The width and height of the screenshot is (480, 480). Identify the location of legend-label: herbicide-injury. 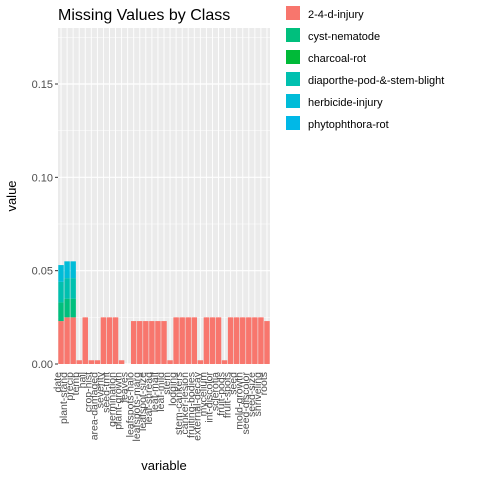
(345, 103).